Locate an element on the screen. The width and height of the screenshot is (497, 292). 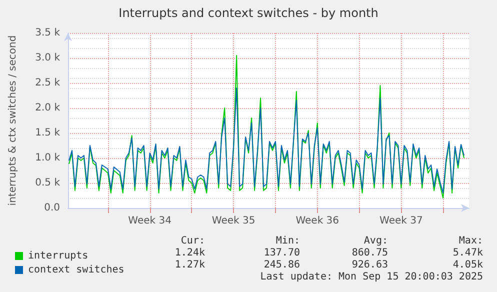
y-tick-label: 3.0 k is located at coordinates (47, 58).